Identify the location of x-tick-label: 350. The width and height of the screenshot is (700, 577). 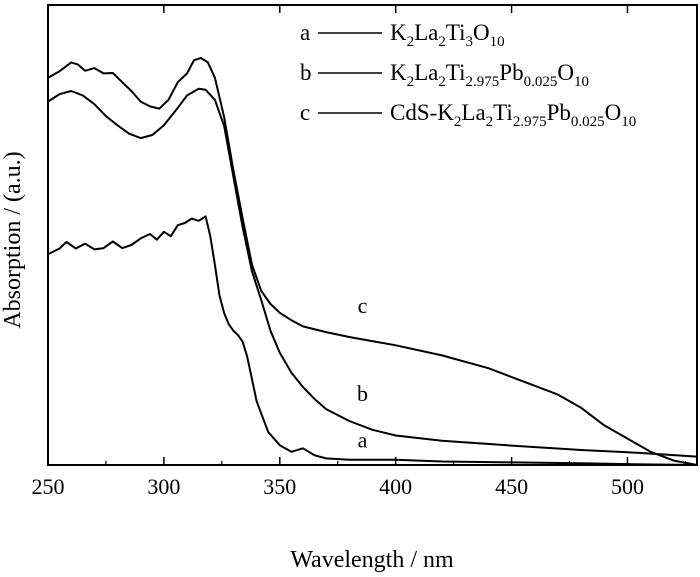
(279, 486).